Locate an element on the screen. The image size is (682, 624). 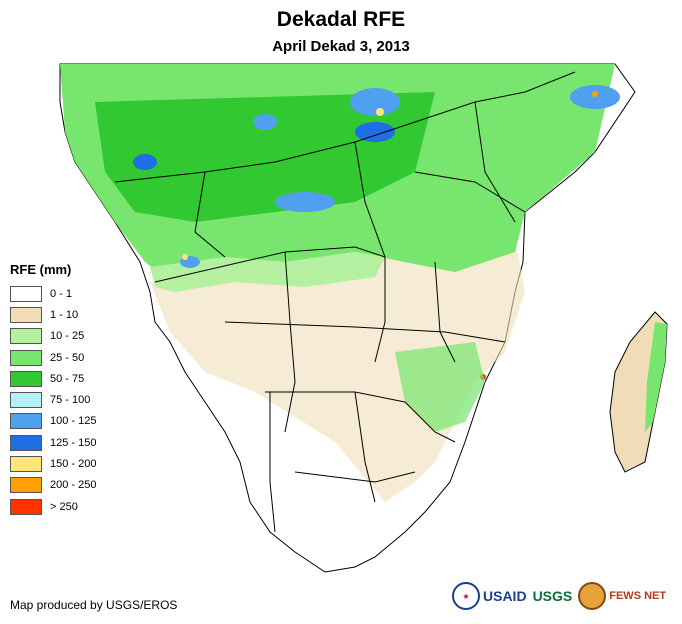
legend-item: 125 - 150 is located at coordinates (53, 442).